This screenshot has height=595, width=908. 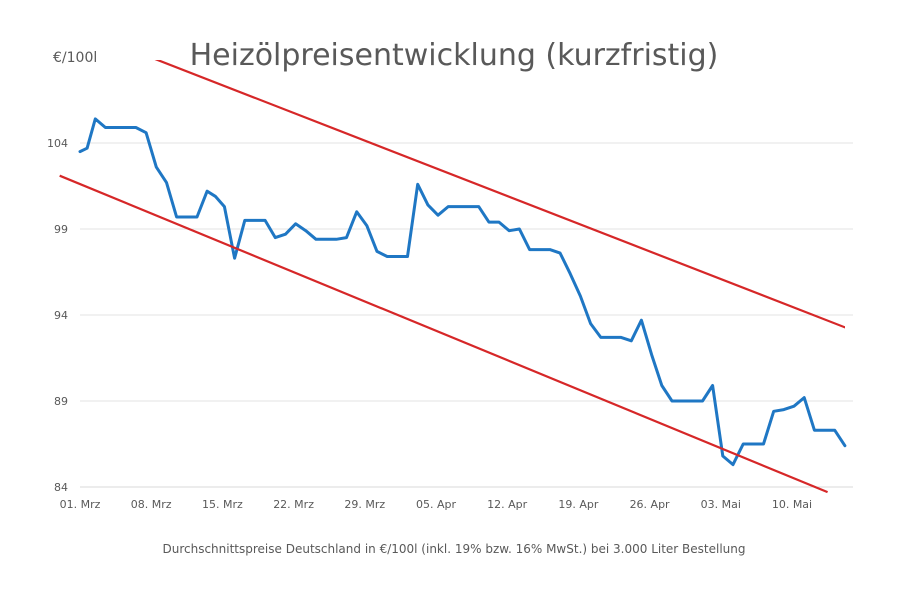 I want to click on x-tick-label: 22. Mrz, so click(x=293, y=504).